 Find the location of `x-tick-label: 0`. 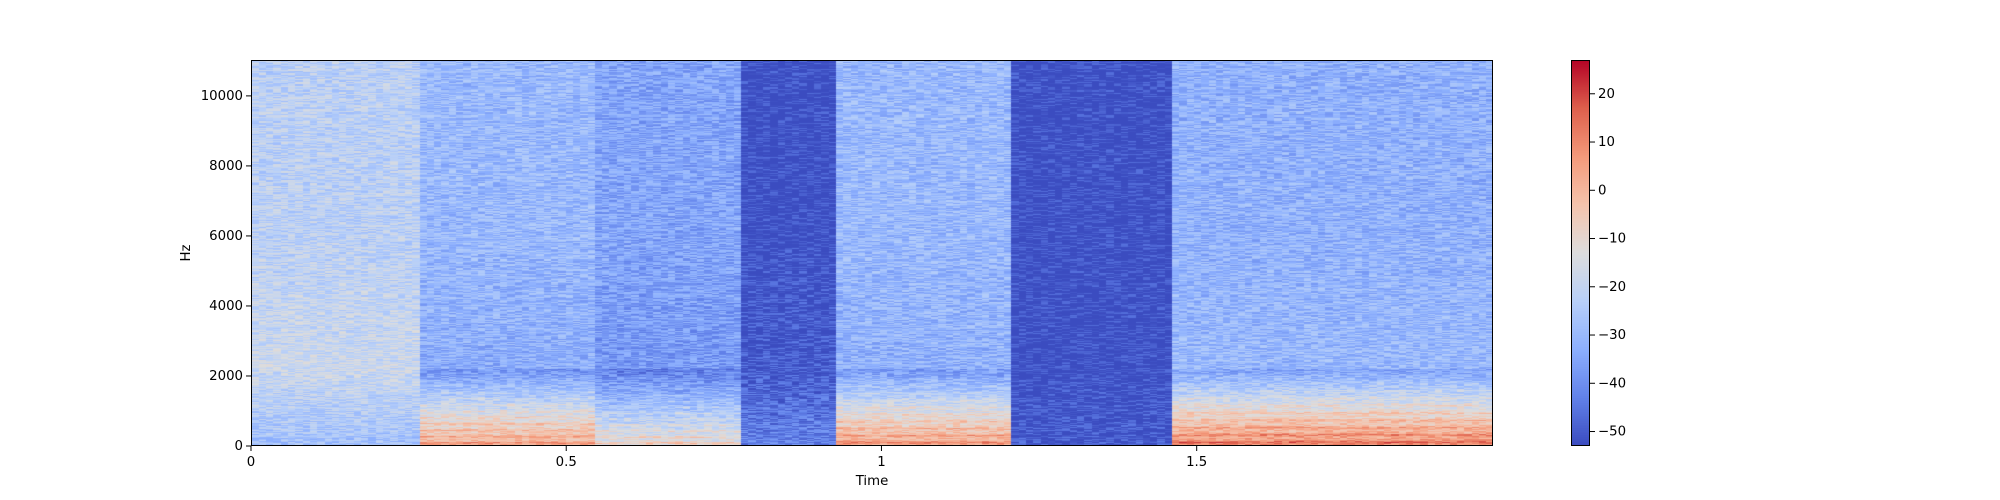

x-tick-label: 0 is located at coordinates (251, 462).